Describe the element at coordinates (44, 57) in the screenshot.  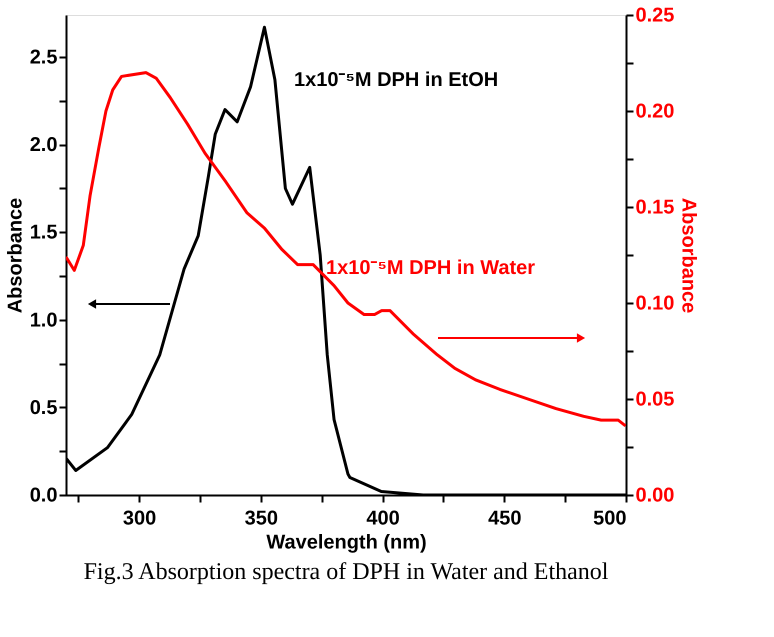
I see `y-tick-label: 2.5` at that location.